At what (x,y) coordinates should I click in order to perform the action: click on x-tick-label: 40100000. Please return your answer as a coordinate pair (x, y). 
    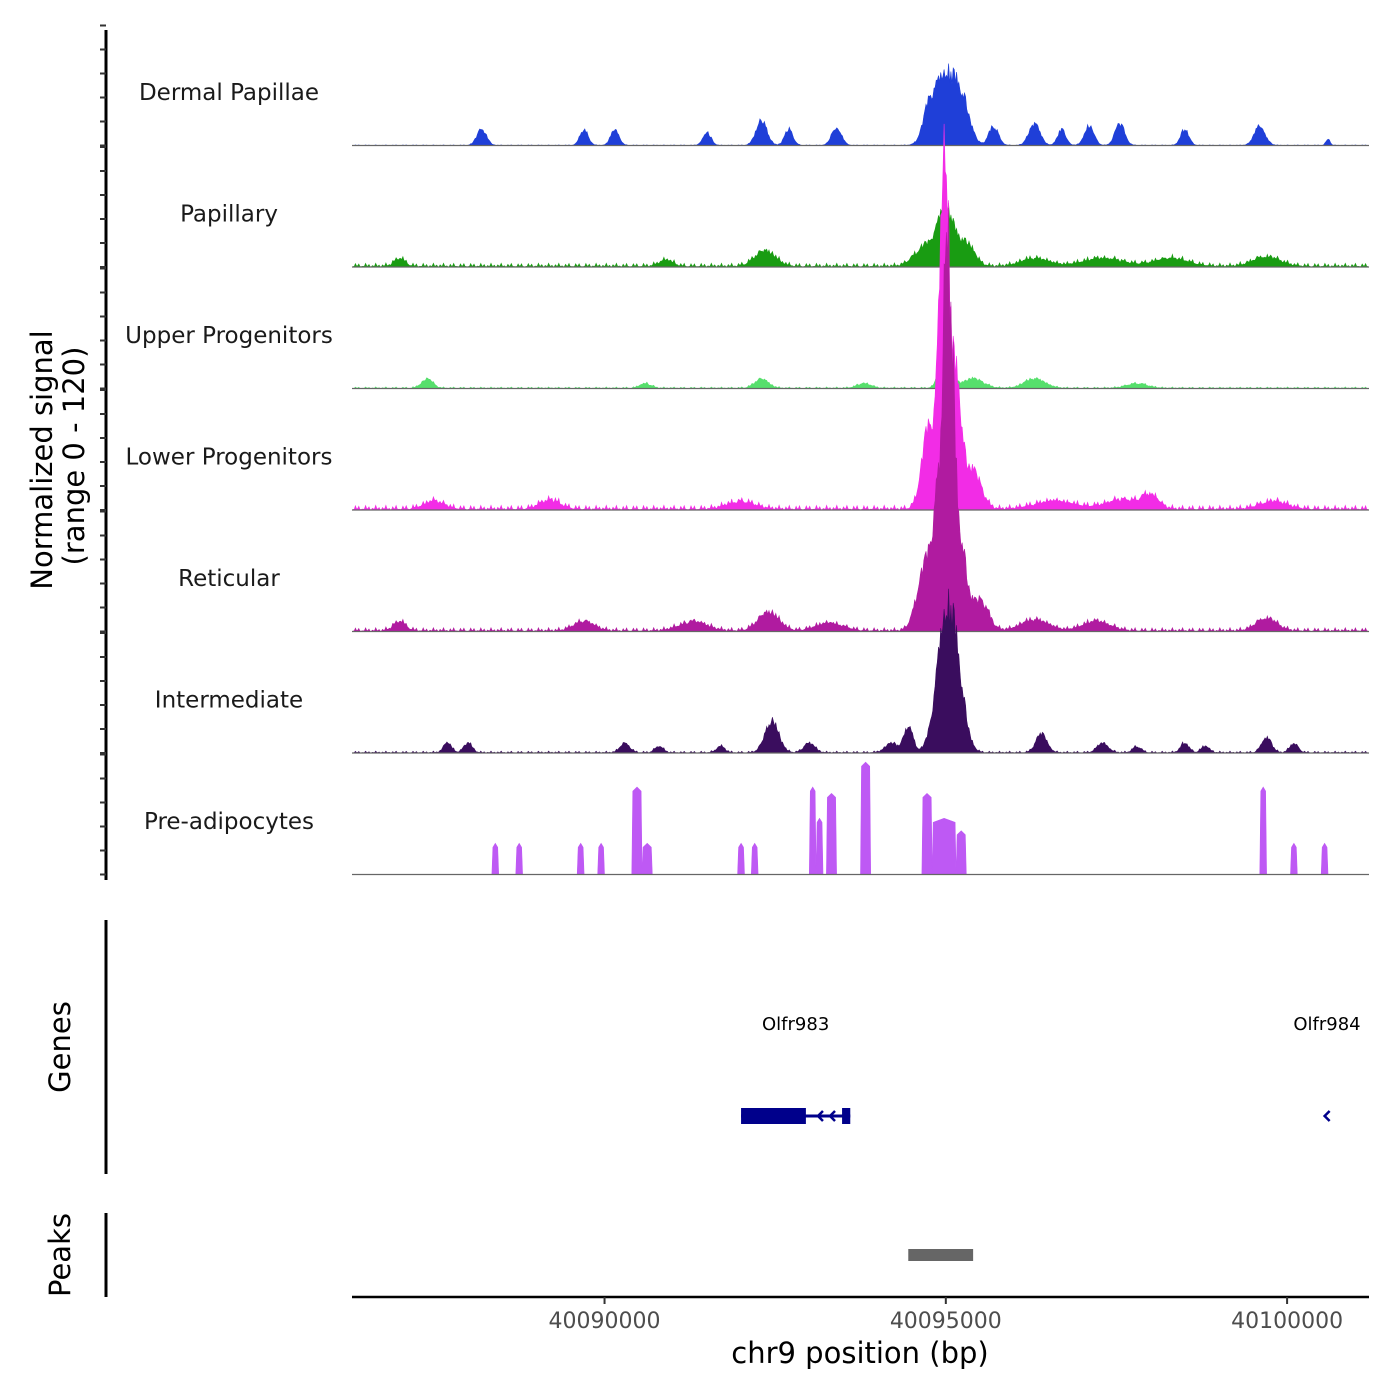
    Looking at the image, I should click on (1287, 1321).